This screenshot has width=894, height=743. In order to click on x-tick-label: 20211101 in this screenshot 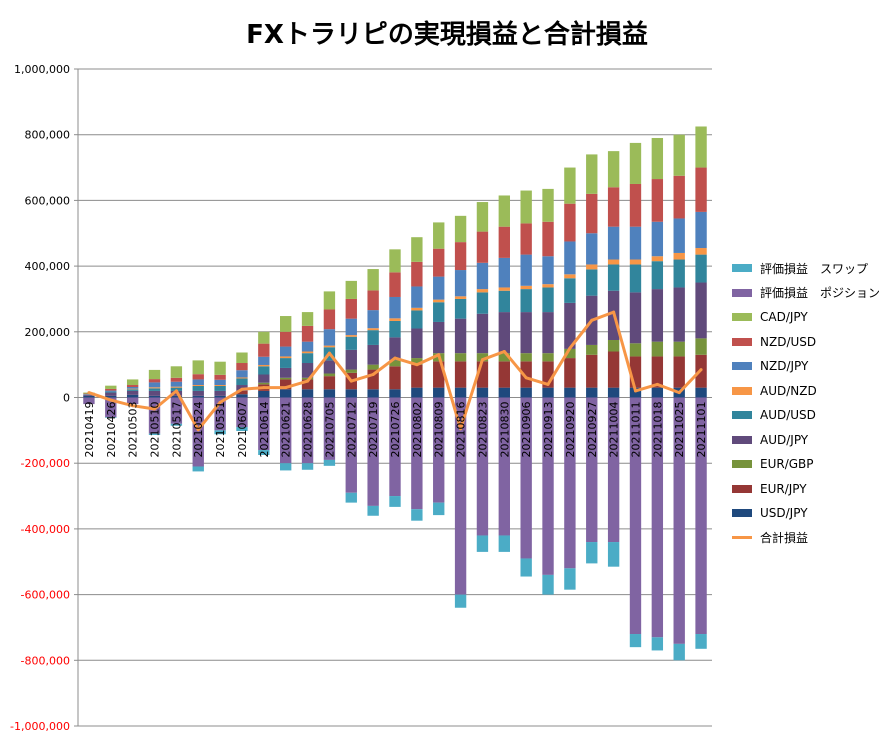, I will do `click(701, 430)`.